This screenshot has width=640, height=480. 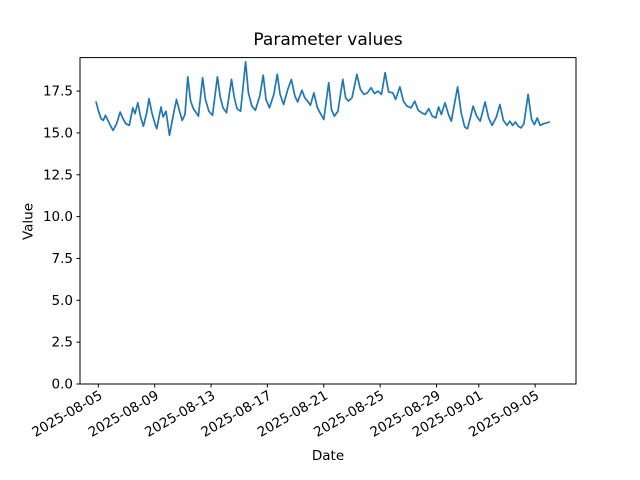 What do you see at coordinates (58, 133) in the screenshot?
I see `y-tick-label: 15.0` at bounding box center [58, 133].